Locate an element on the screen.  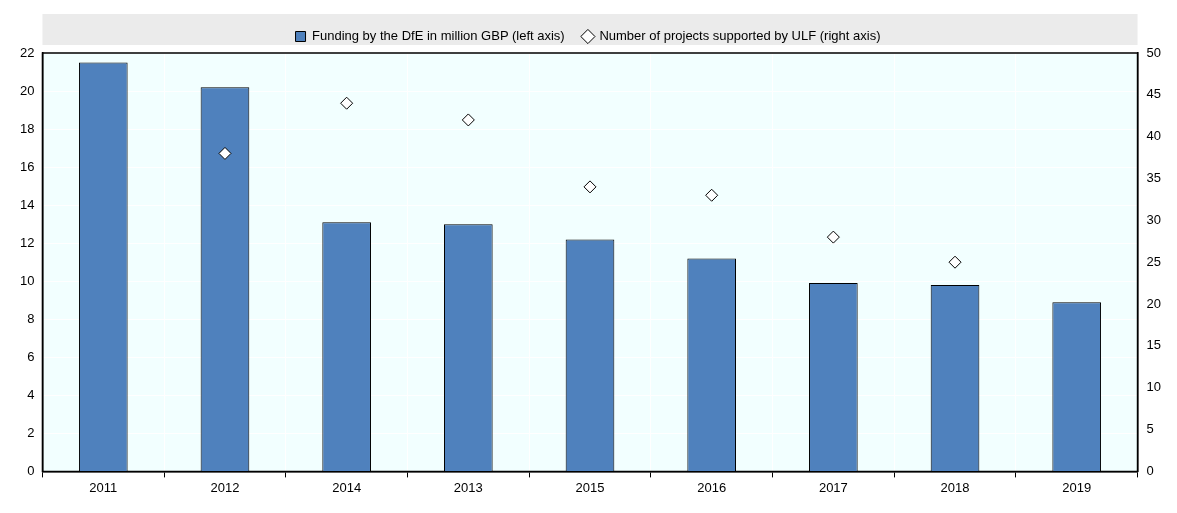
y-tick-label: 20 is located at coordinates (27, 90).